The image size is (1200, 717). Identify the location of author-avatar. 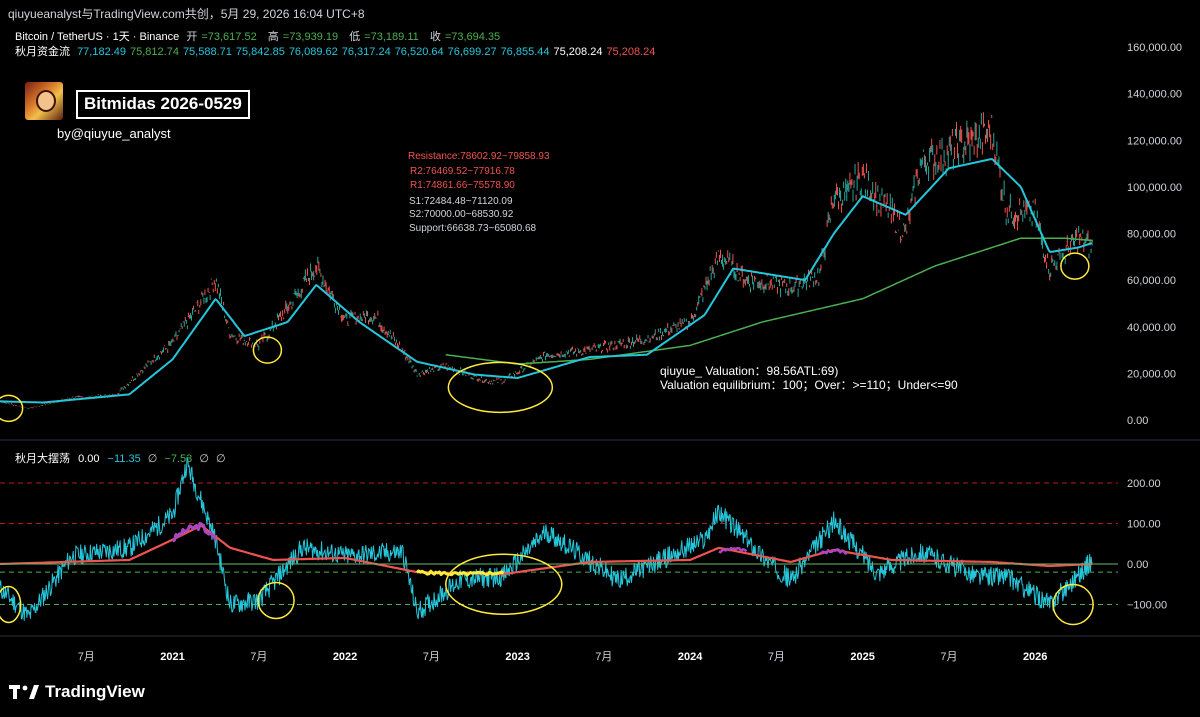
(44, 101).